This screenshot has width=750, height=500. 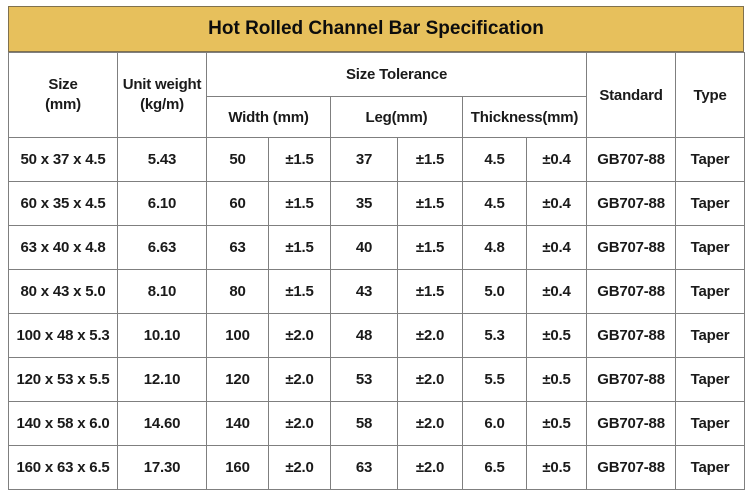 I want to click on cell-leg: 37, so click(x=364, y=159).